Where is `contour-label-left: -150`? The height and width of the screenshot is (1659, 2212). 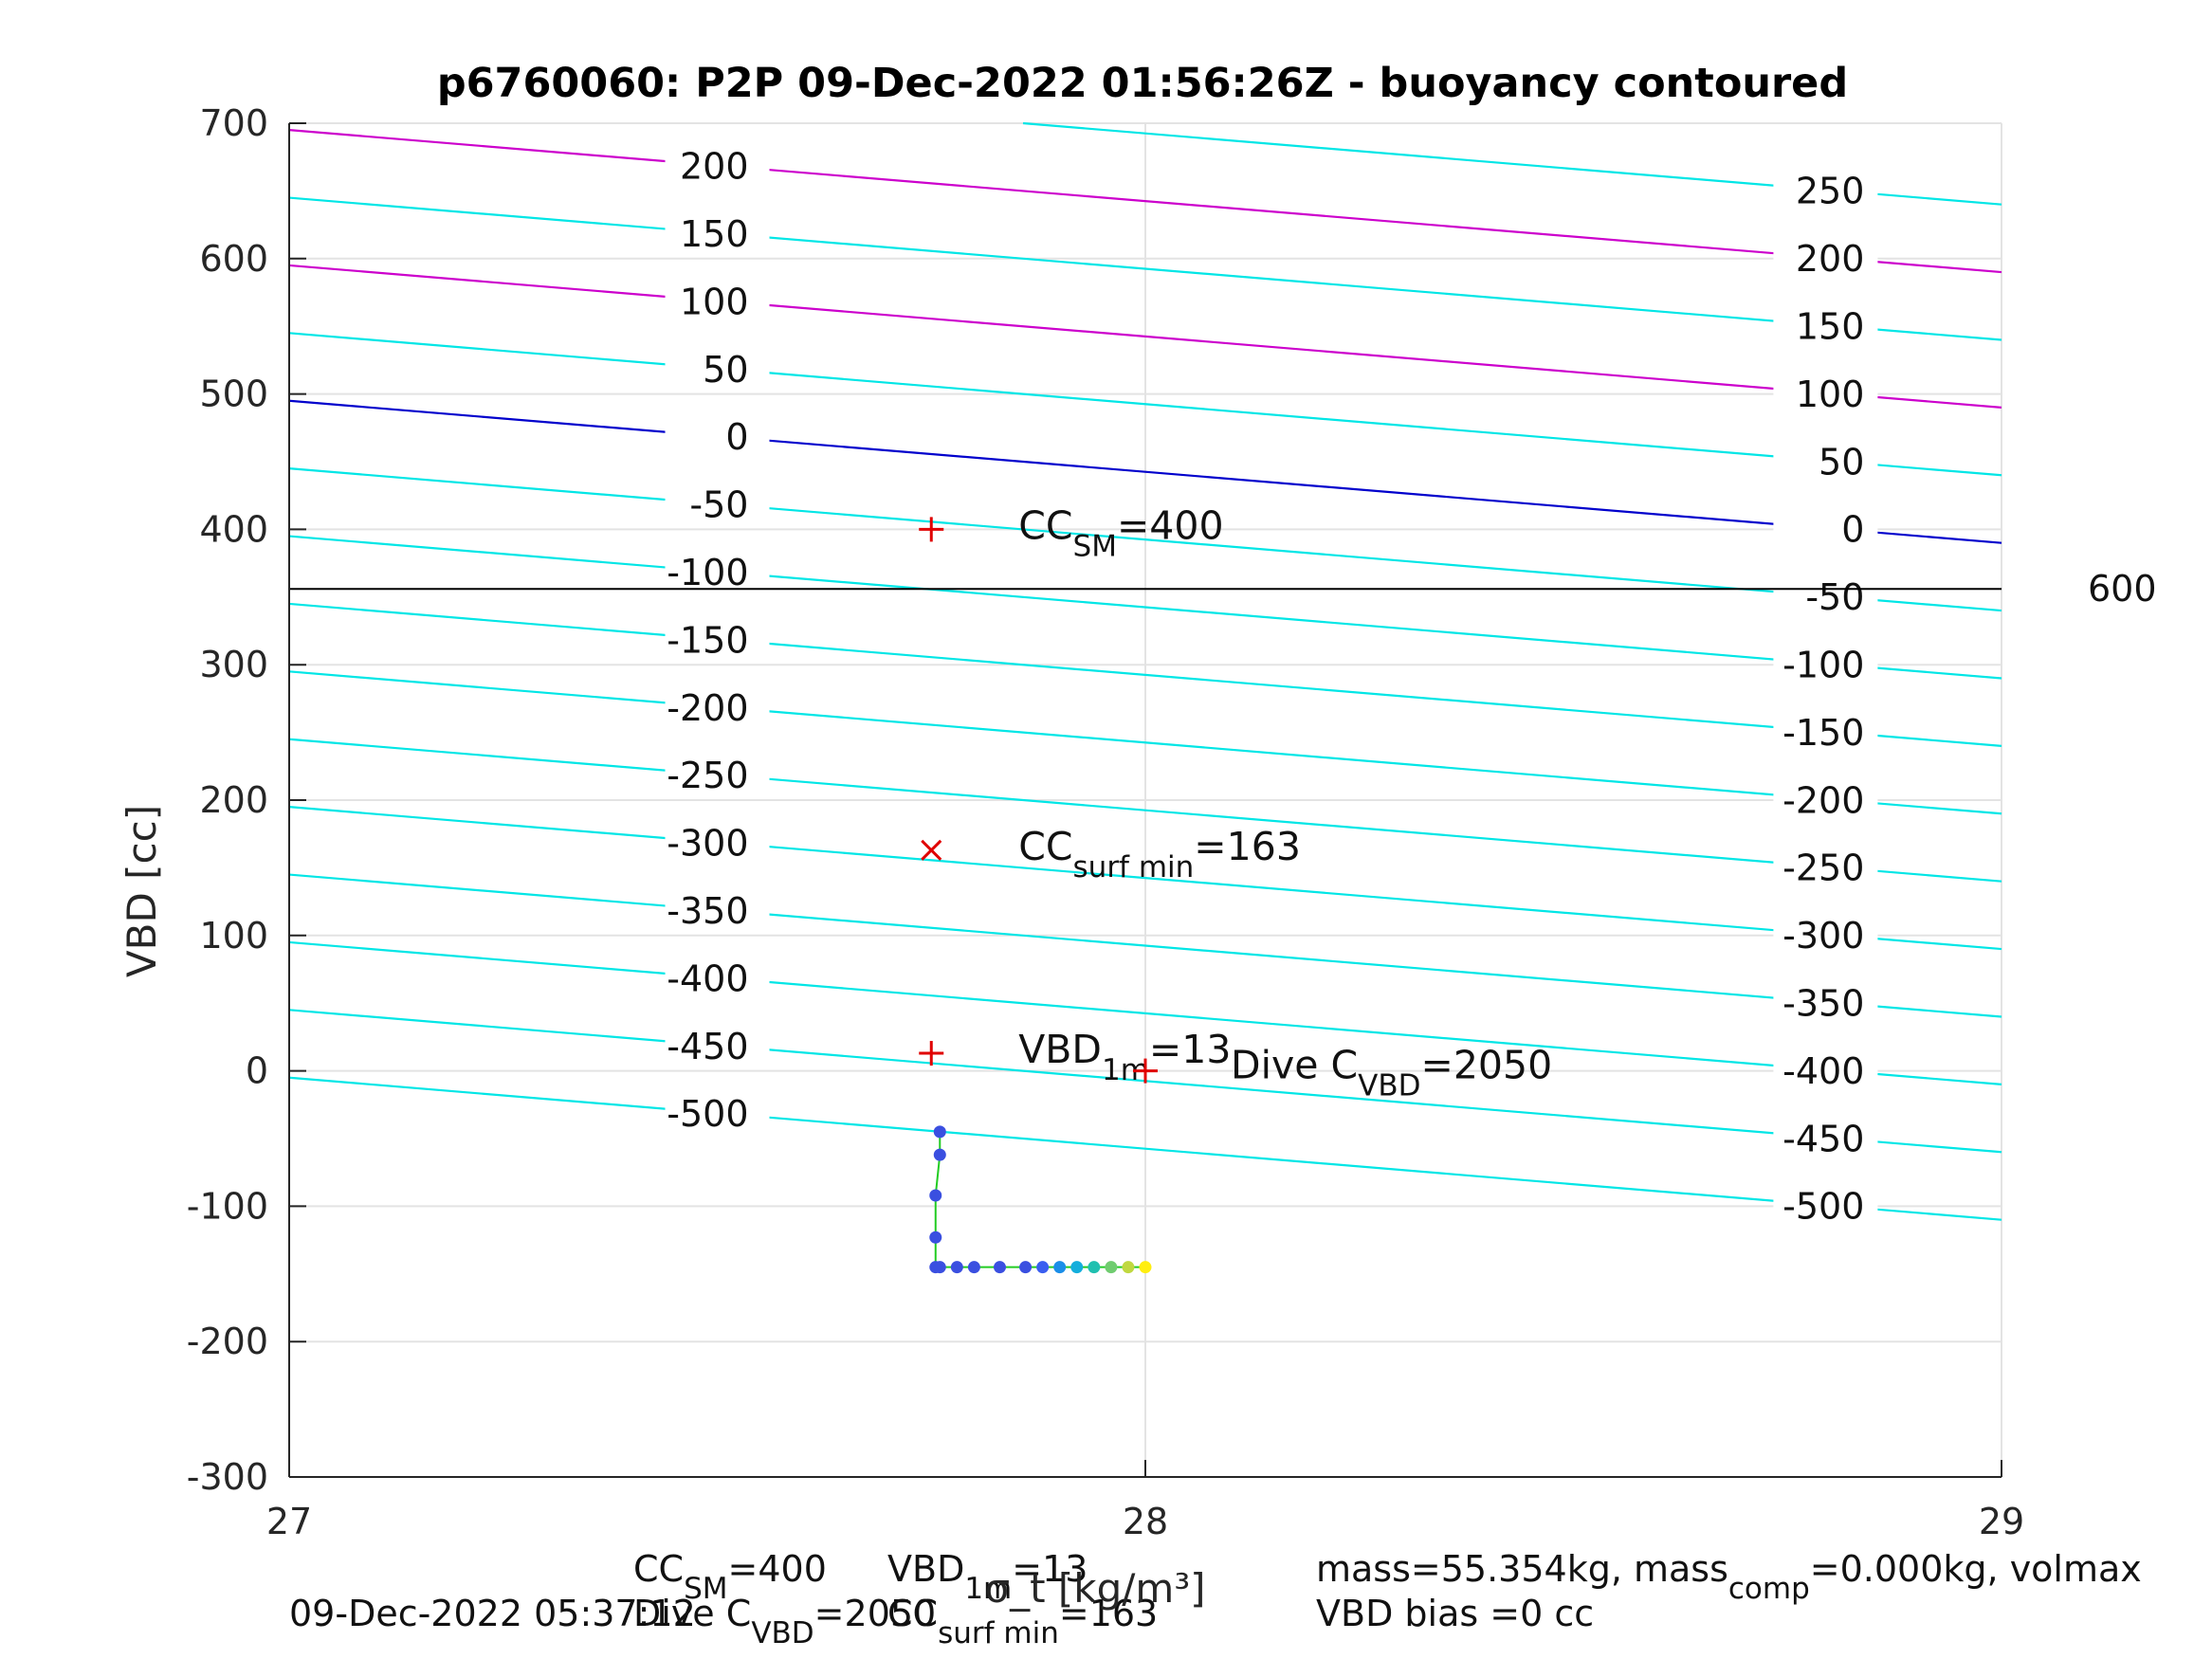
contour-label-left: -150 is located at coordinates (707, 640).